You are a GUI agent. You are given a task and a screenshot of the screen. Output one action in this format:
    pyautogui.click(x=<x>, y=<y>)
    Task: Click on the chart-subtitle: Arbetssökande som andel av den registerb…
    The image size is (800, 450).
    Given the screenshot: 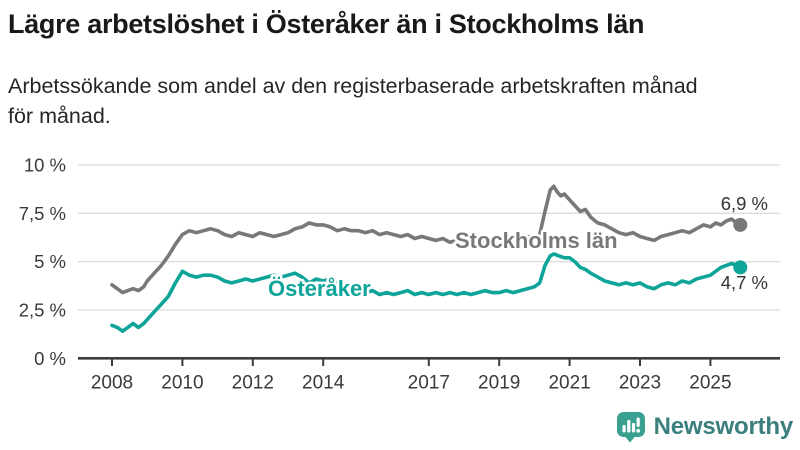 What is the action you would take?
    pyautogui.click(x=393, y=101)
    